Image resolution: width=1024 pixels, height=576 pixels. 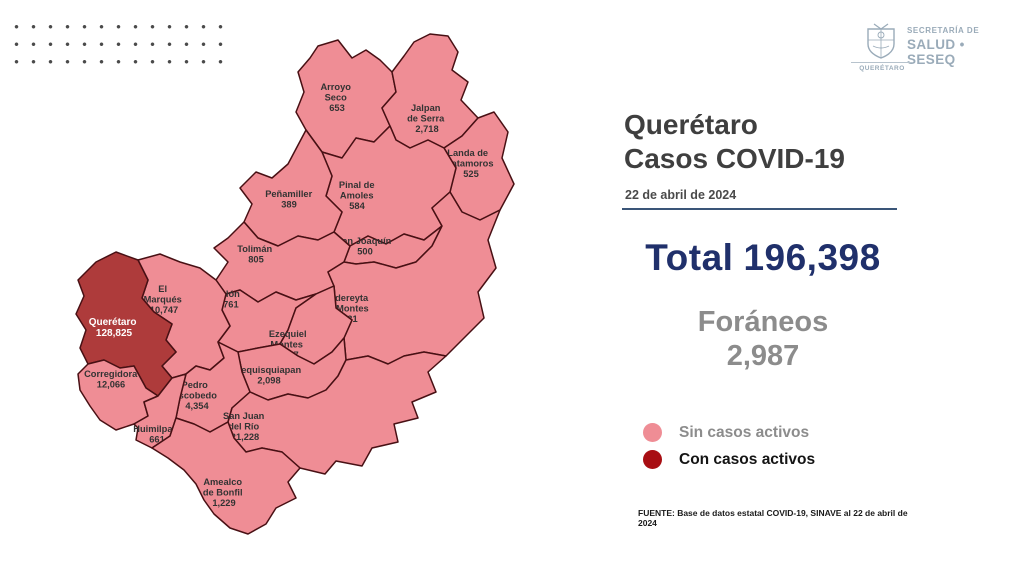 What do you see at coordinates (652, 432) in the screenshot?
I see `legend-dot-pink` at bounding box center [652, 432].